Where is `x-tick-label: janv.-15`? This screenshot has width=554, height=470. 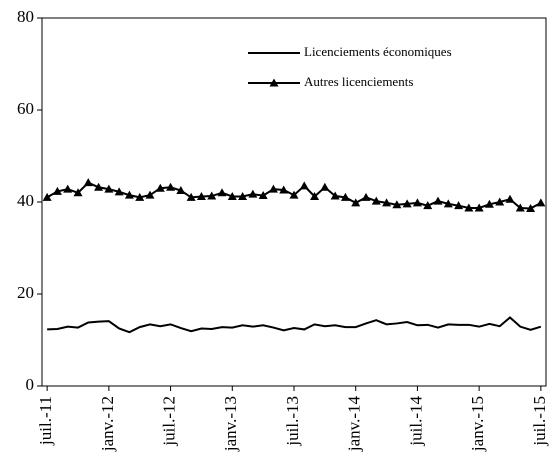
x-tick-label: janv.-15 is located at coordinates (477, 424).